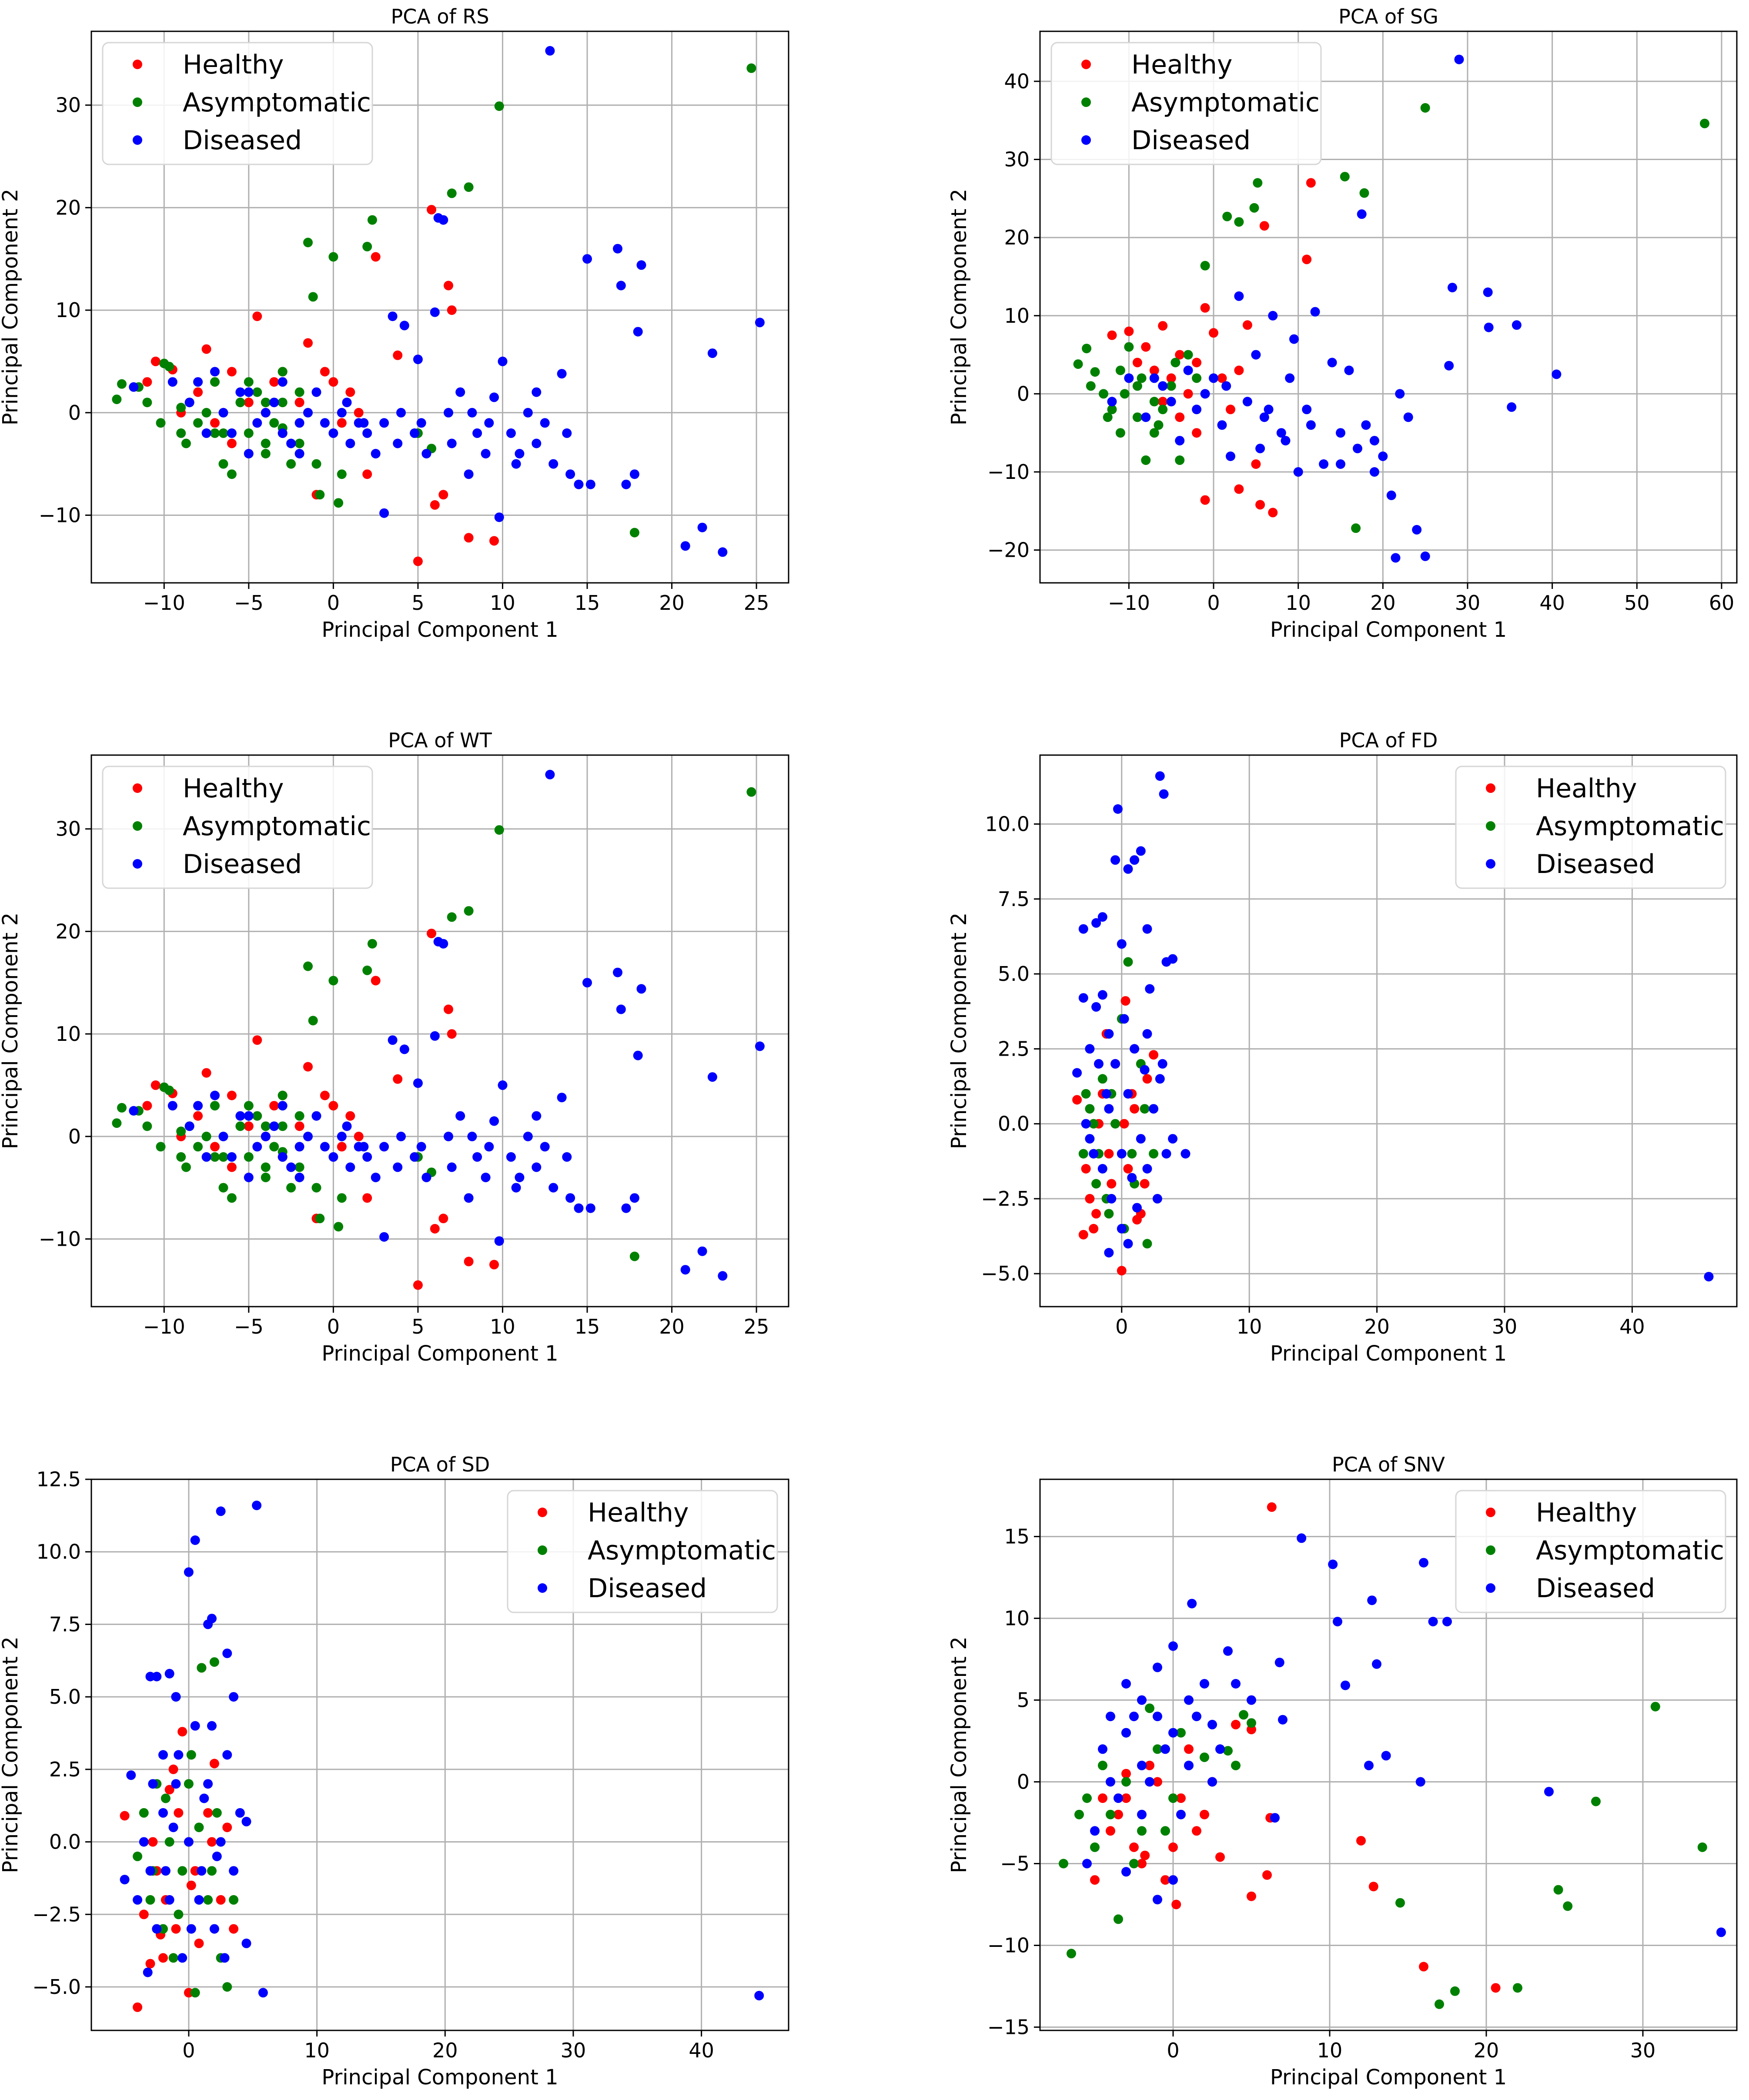  What do you see at coordinates (1211, 348) in the screenshot?
I see `series-healthy` at bounding box center [1211, 348].